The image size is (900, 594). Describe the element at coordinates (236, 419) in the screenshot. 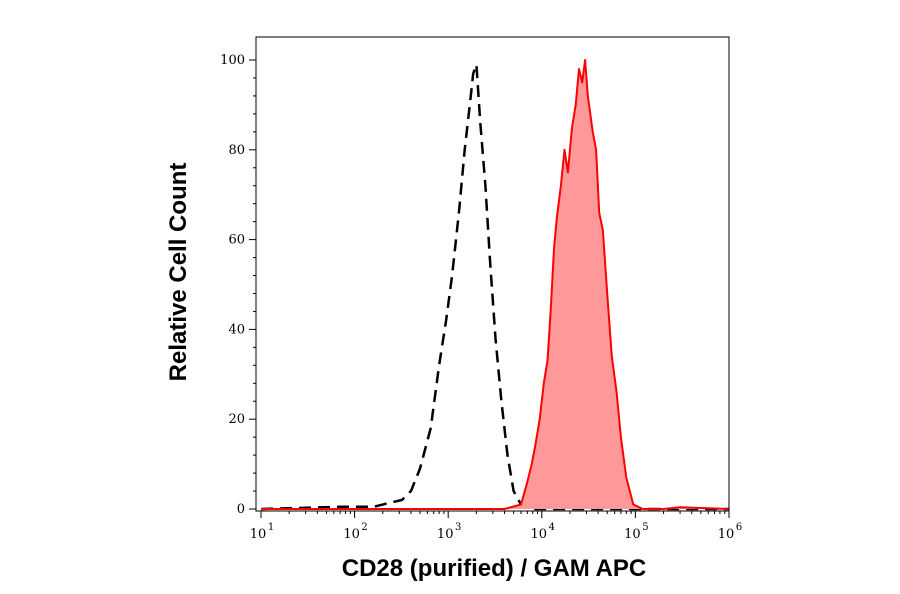

I see `y-tick-label: 20` at that location.